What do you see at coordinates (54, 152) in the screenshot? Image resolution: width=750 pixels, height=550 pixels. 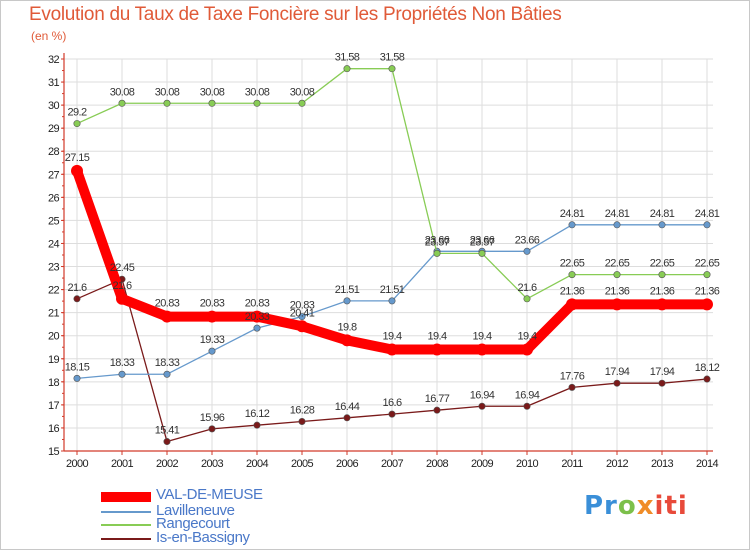 I see `y-tick-label: 28` at bounding box center [54, 152].